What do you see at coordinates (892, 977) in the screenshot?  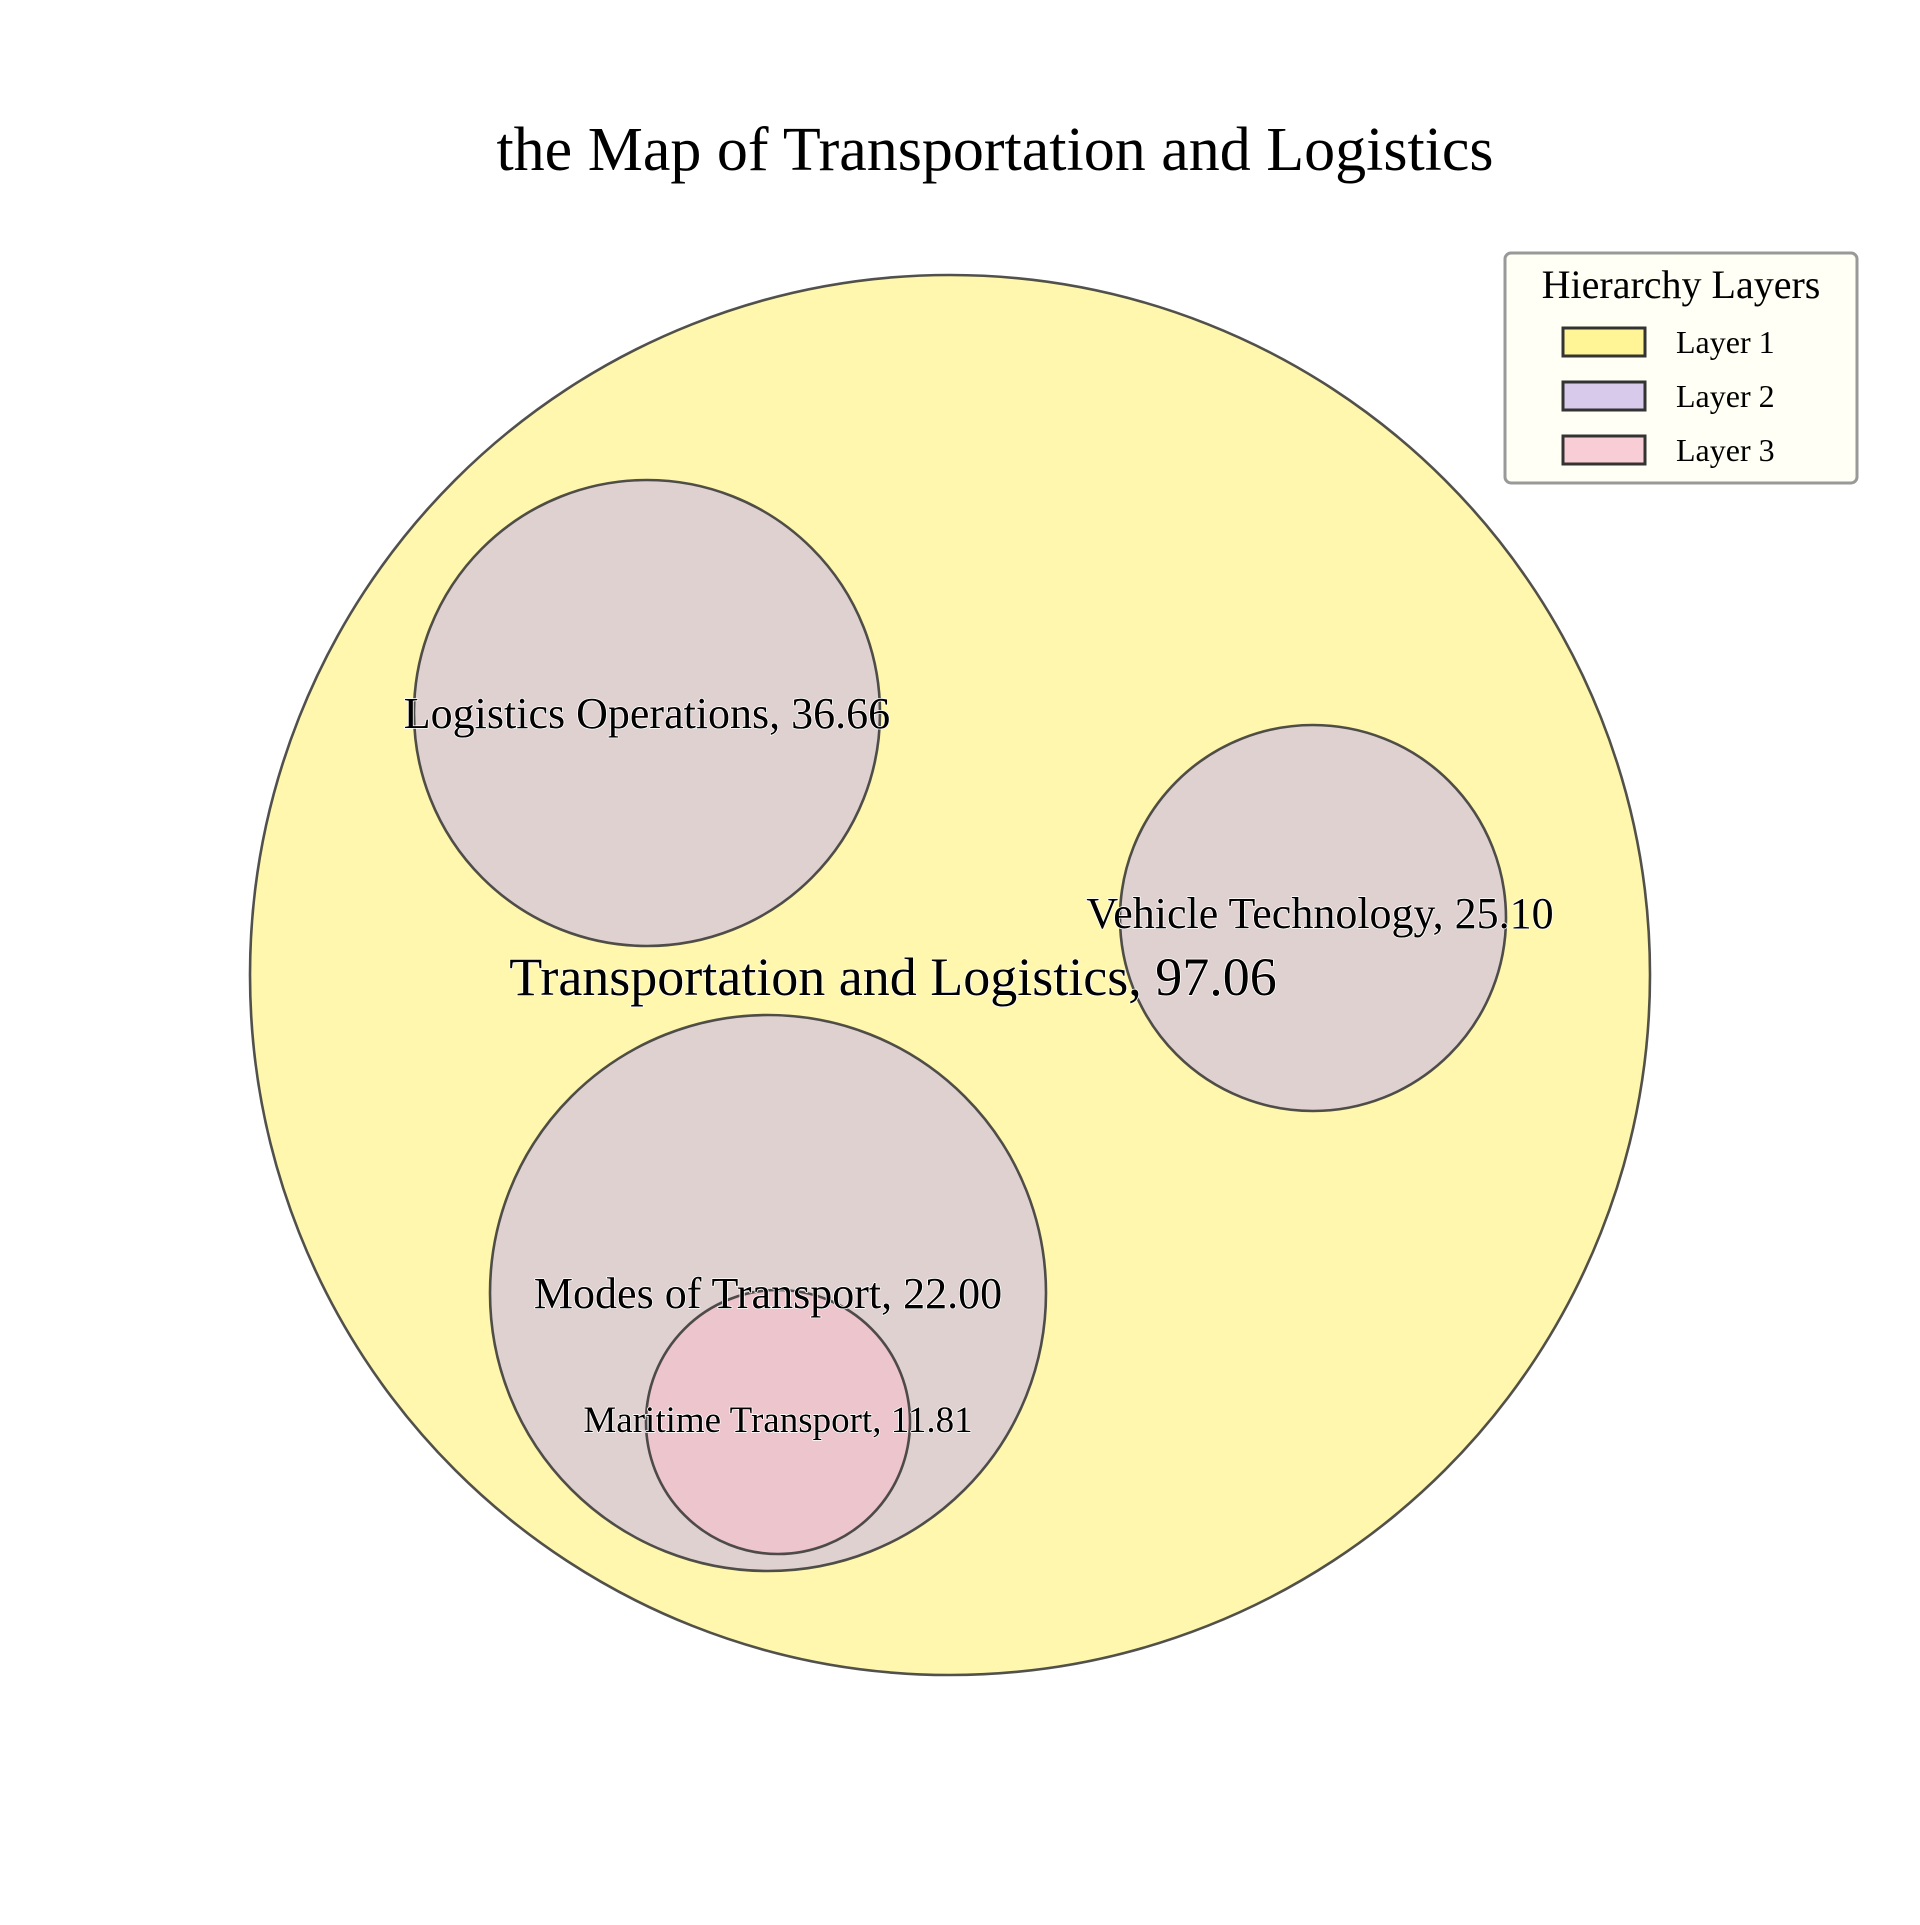 I see `label-transportation-and-logistics: Transportation and Logistics, 97.06` at bounding box center [892, 977].